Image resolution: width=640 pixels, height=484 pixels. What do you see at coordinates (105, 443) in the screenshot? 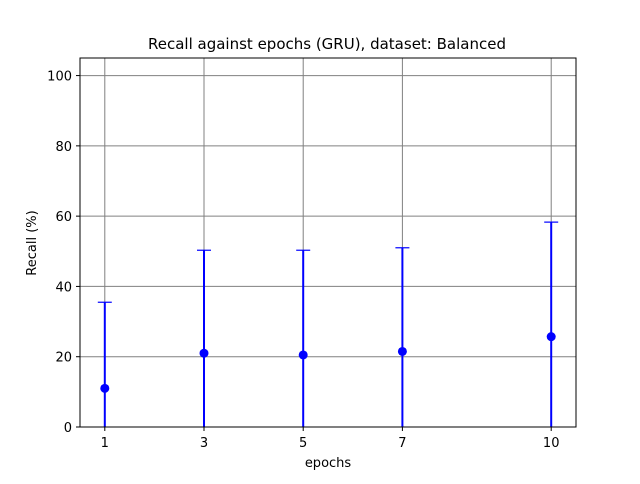
I see `x-tick-label: 1` at bounding box center [105, 443].